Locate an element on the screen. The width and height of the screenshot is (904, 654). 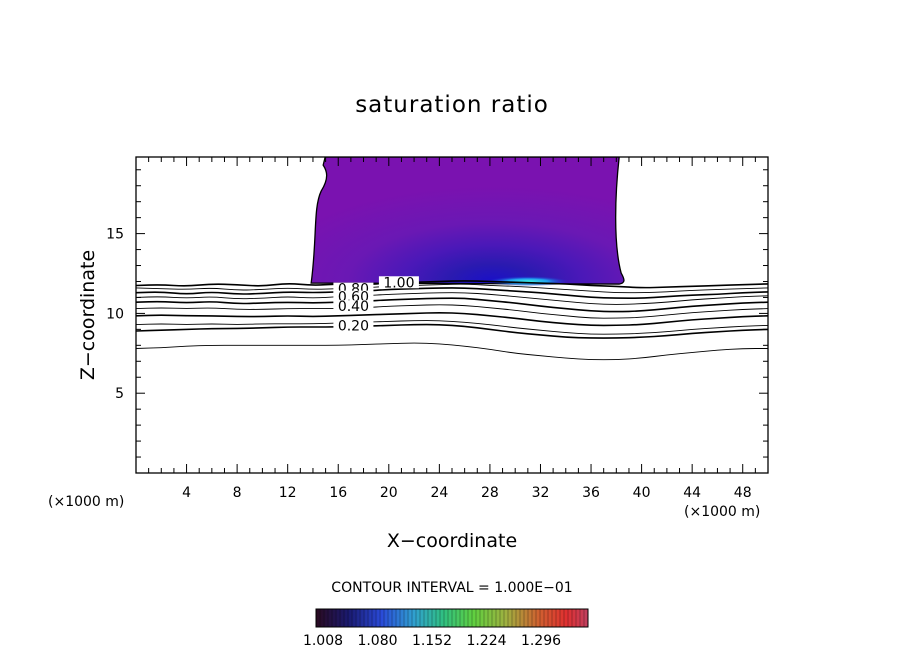
colorbar-tick-label: 1.152 is located at coordinates (432, 641).